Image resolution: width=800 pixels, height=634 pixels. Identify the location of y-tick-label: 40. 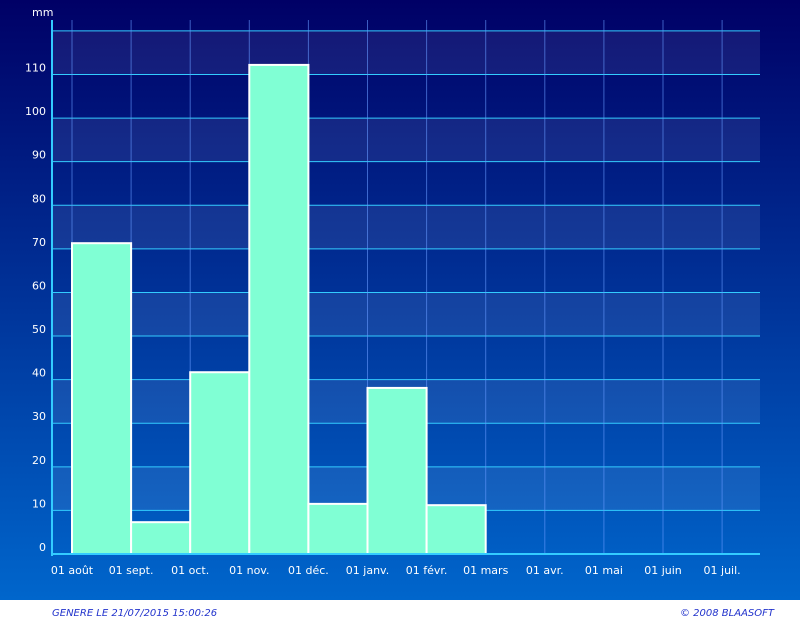
(39, 373).